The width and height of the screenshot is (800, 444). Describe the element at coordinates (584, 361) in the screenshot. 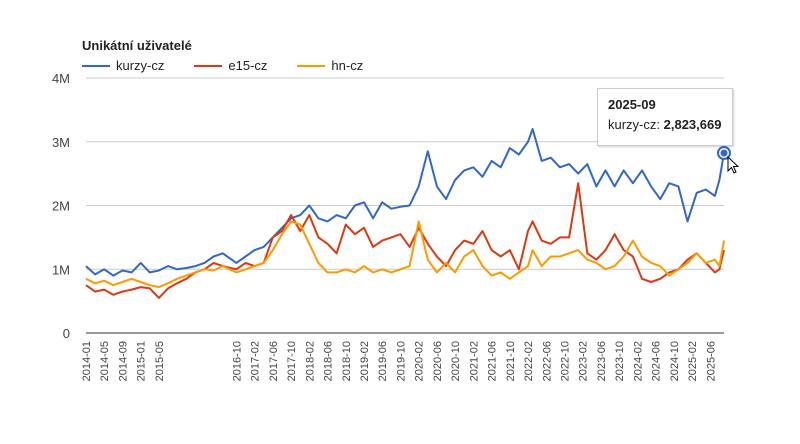

I see `x-tick-label: 2023-02` at that location.